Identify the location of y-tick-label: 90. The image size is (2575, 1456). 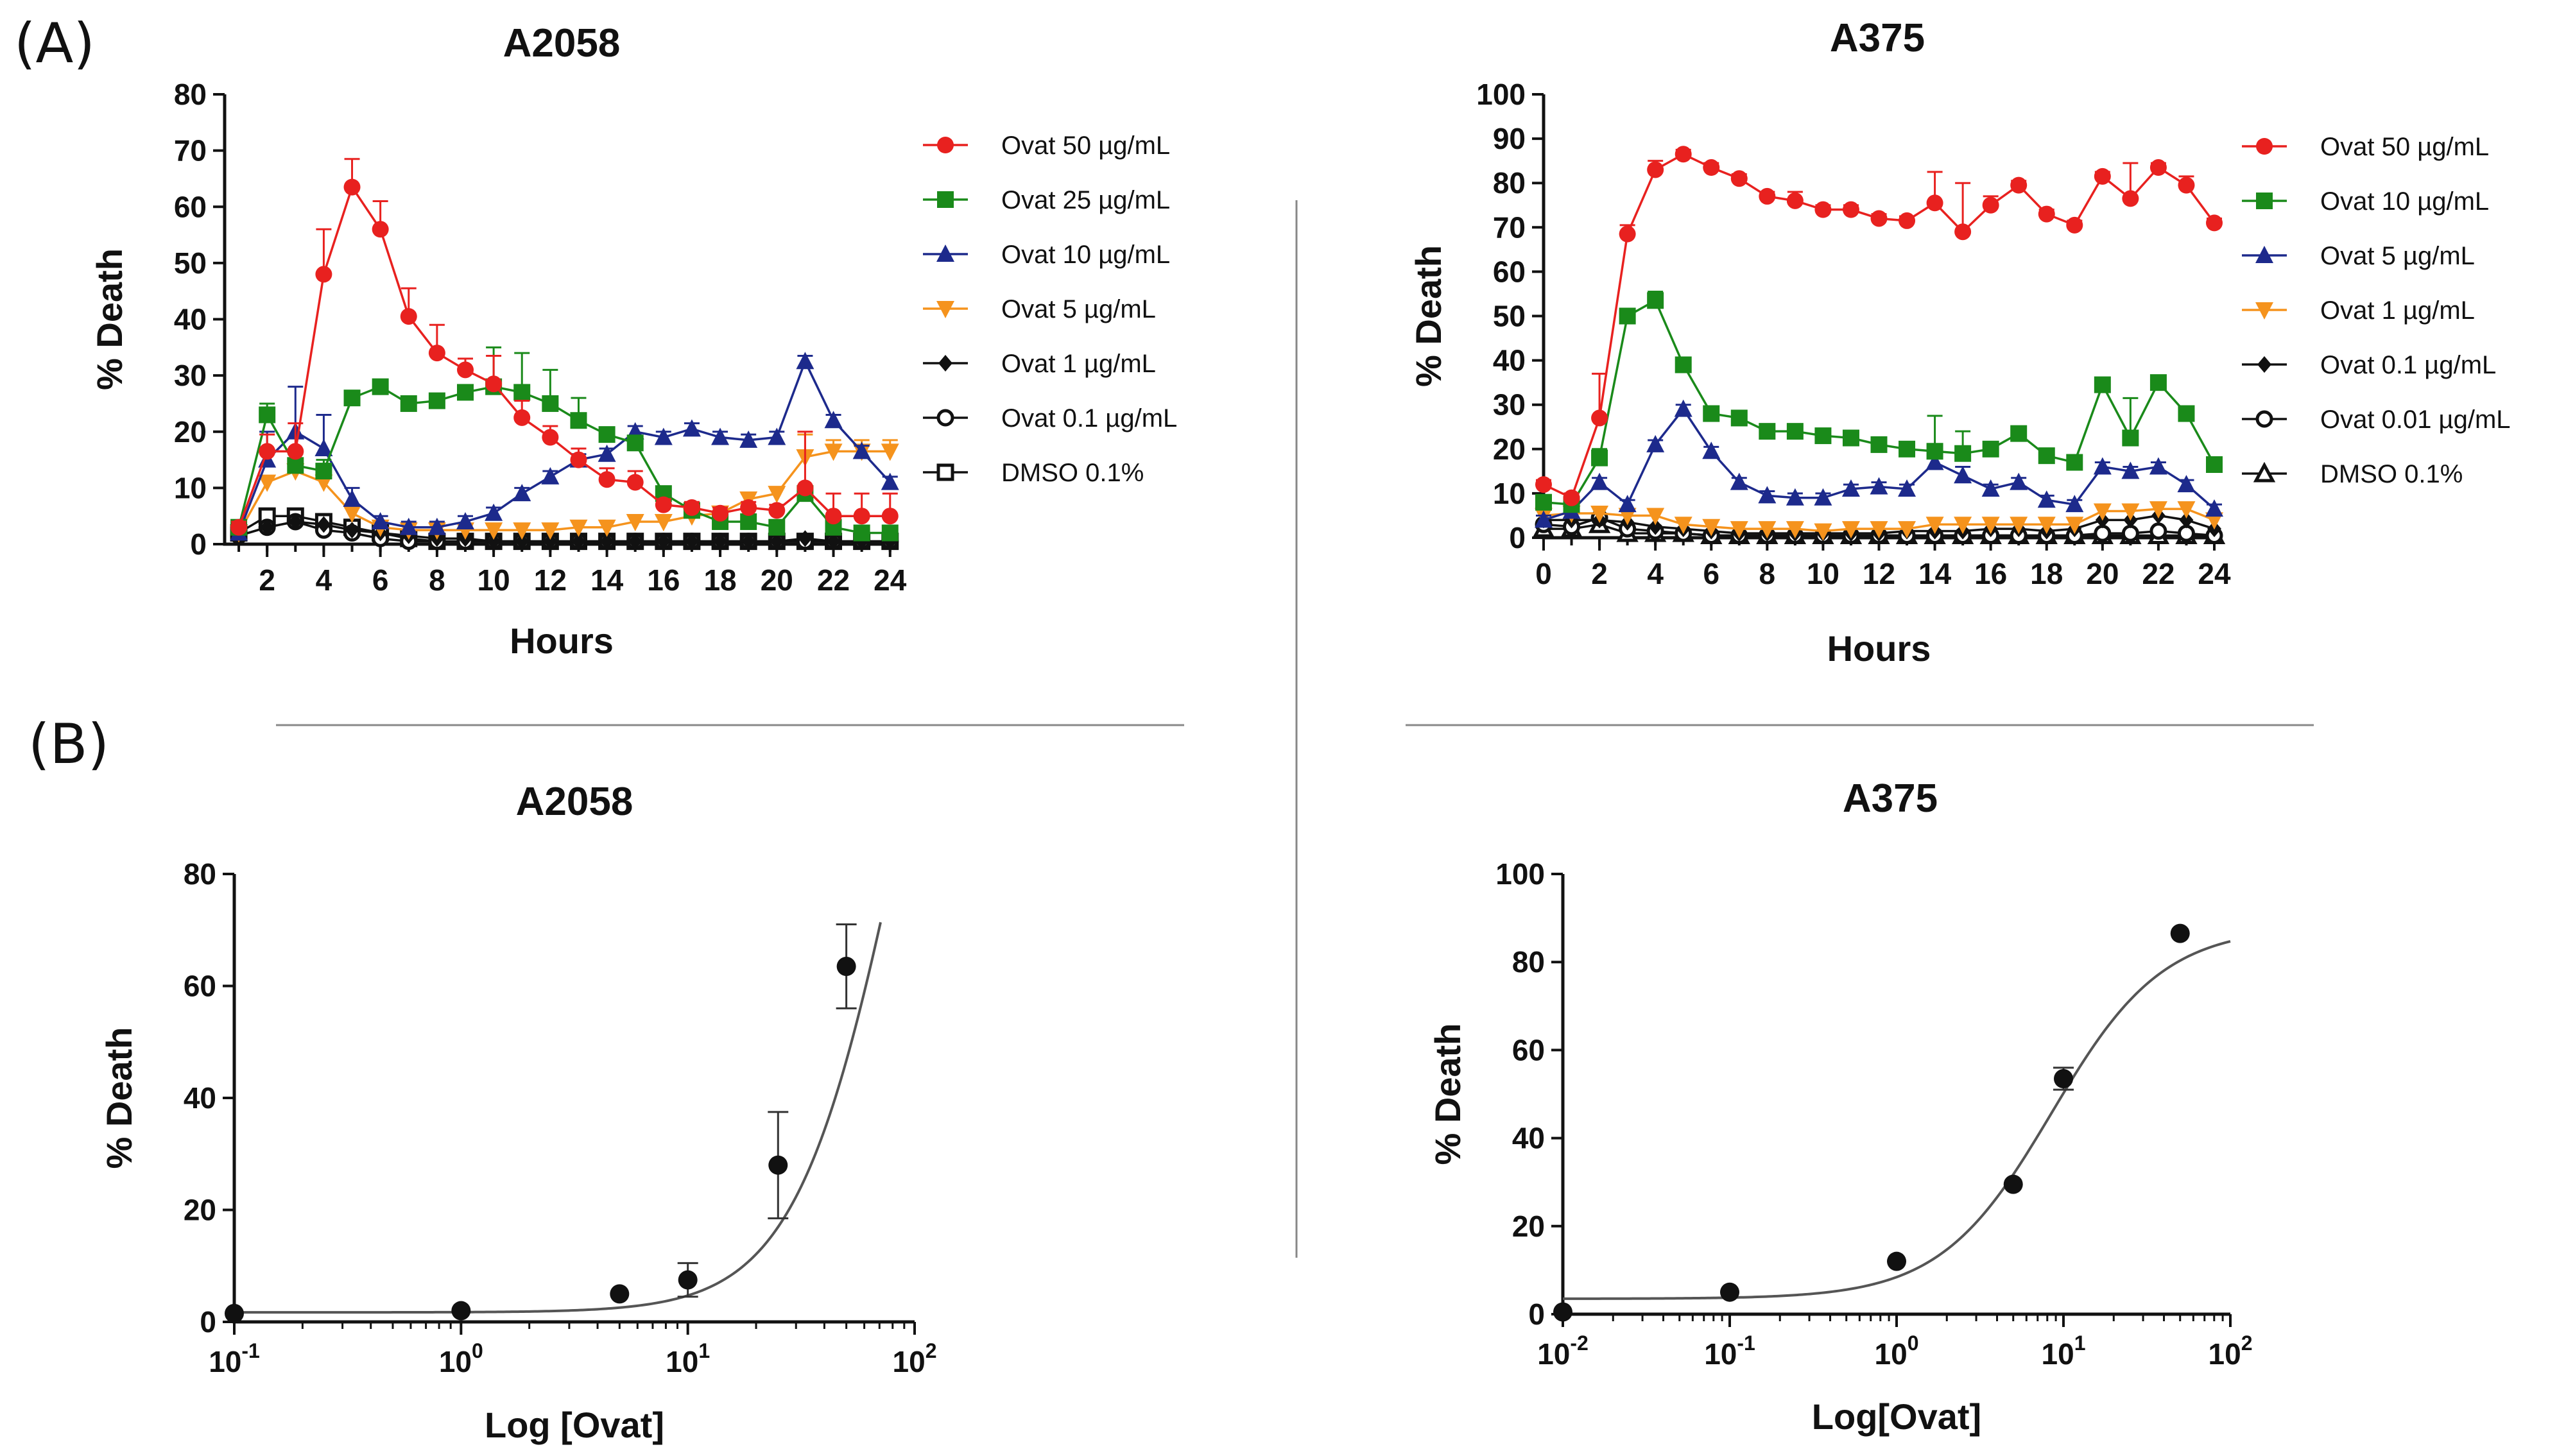
(1509, 138).